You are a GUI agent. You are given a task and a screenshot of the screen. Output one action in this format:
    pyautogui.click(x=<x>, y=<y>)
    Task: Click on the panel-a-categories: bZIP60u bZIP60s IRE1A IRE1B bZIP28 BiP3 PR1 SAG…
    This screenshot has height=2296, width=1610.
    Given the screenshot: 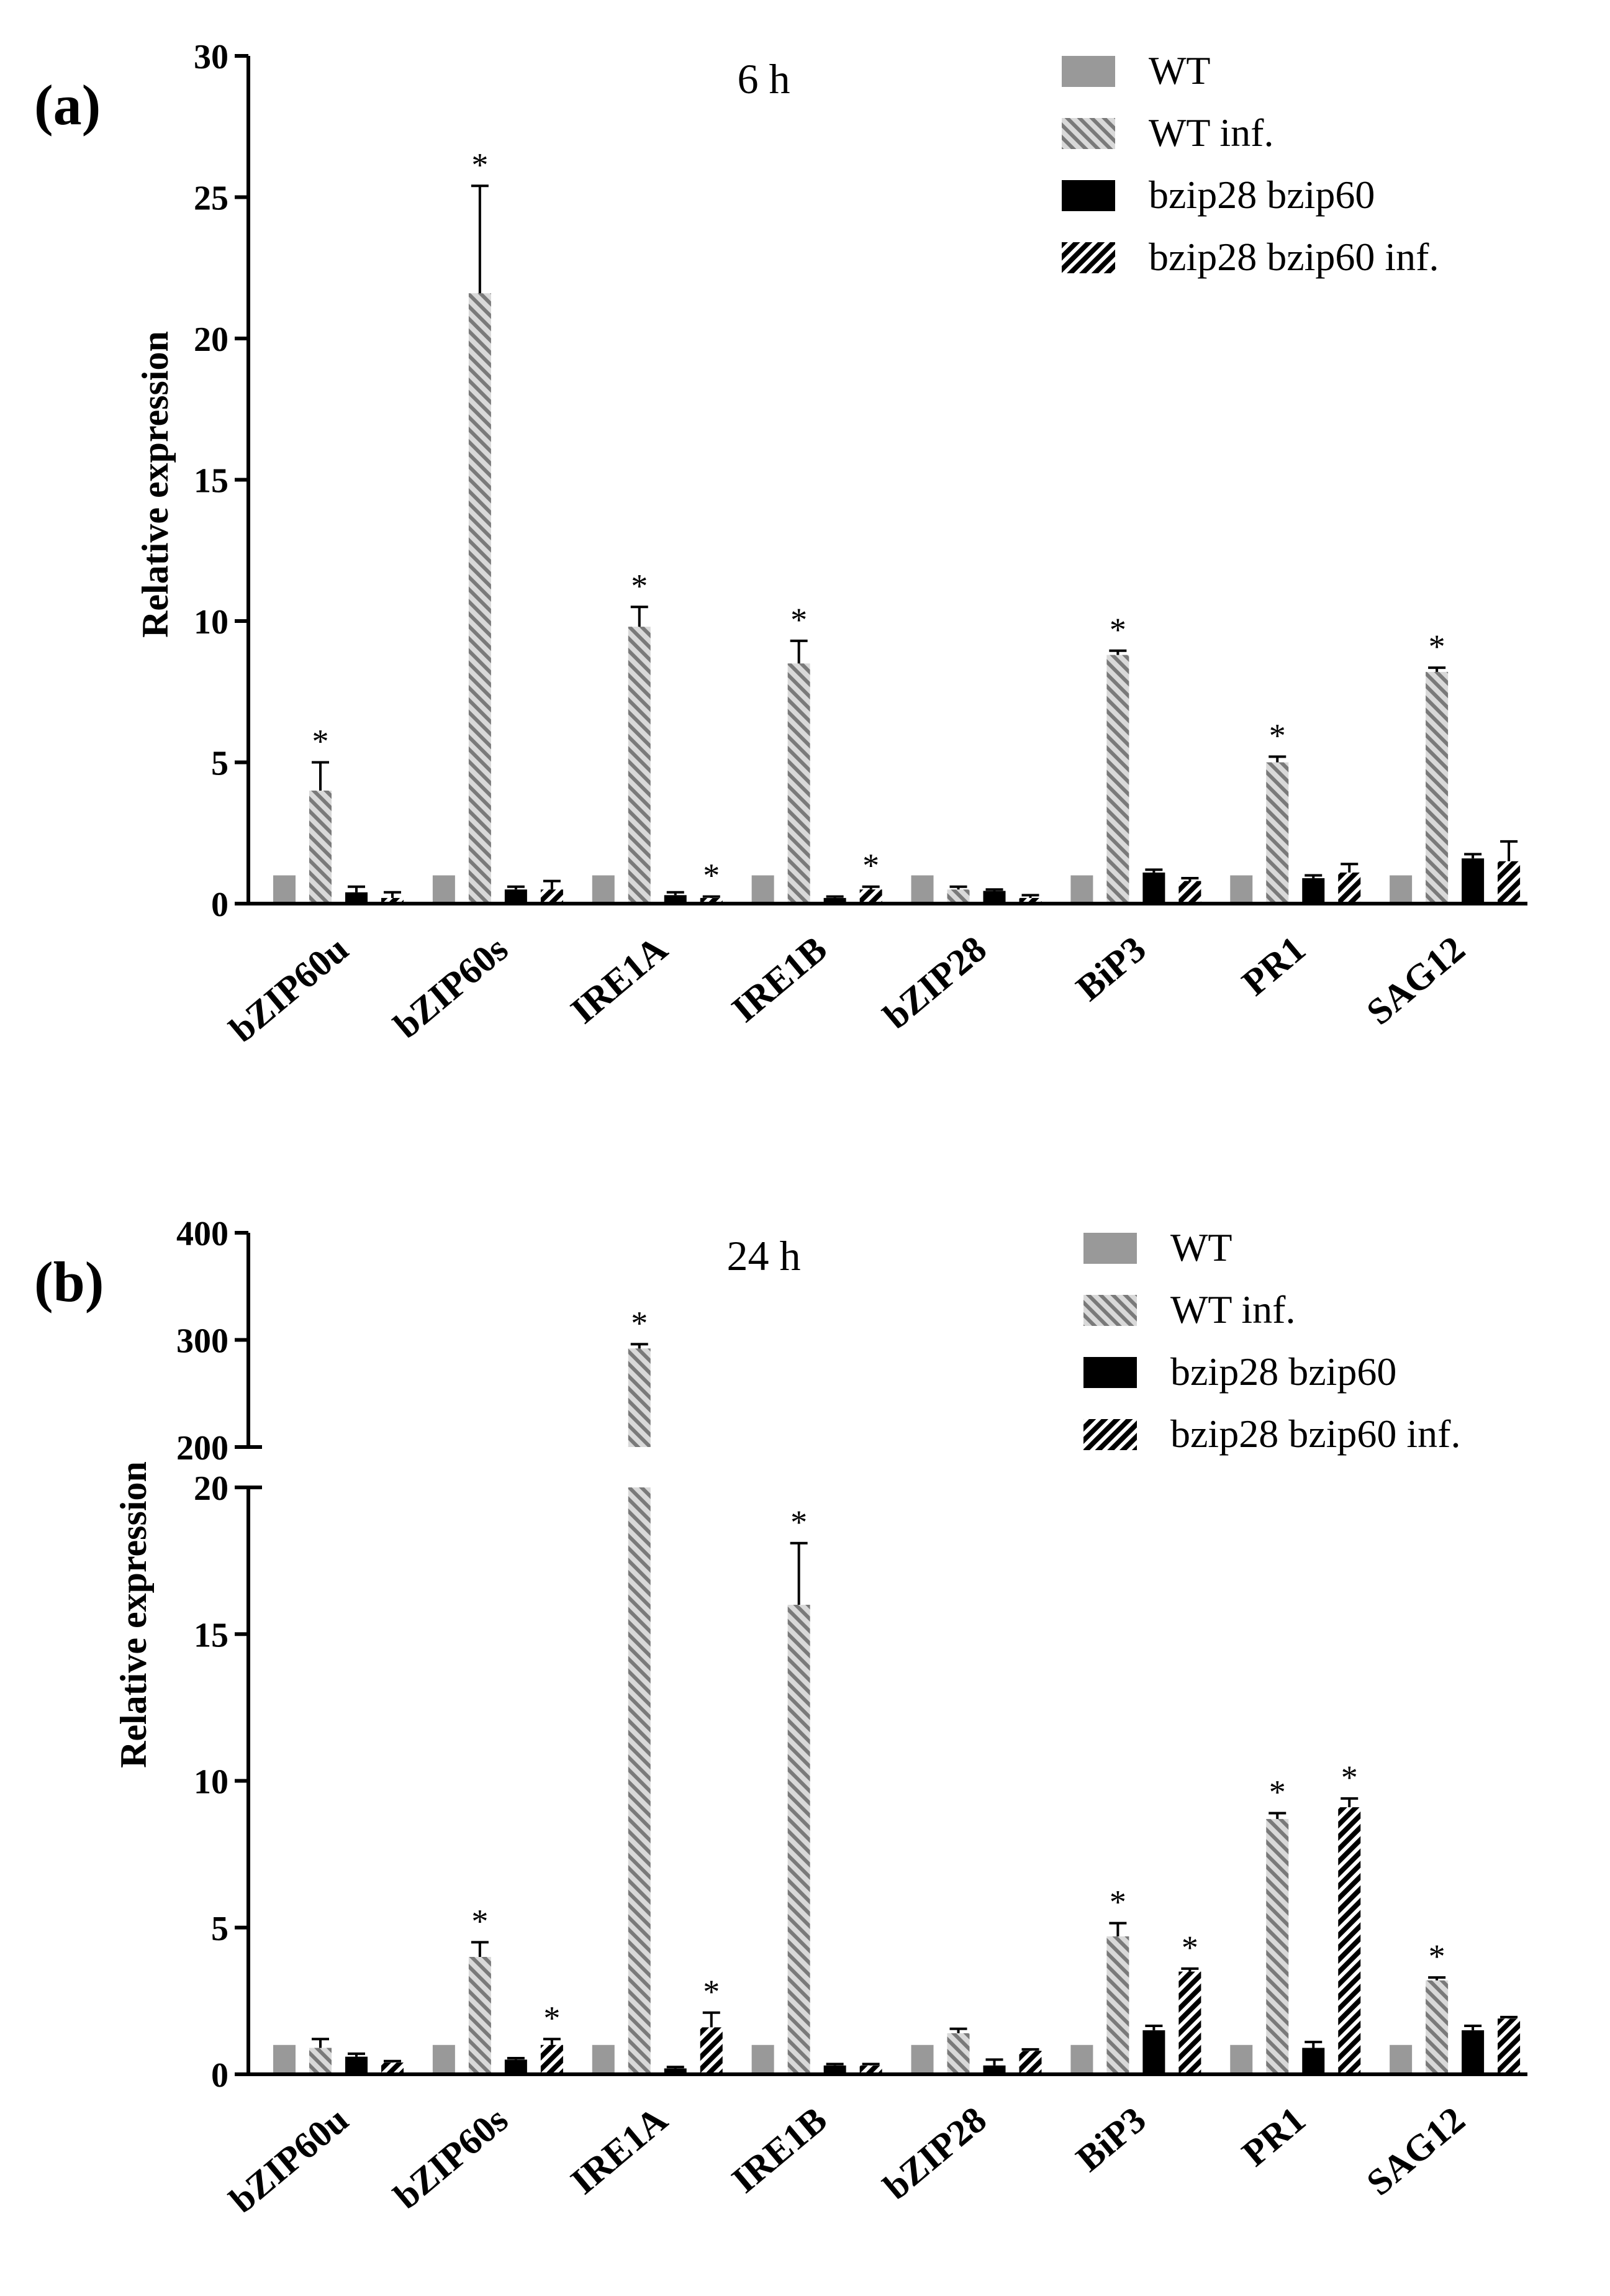 What is the action you would take?
    pyautogui.click(x=847, y=989)
    